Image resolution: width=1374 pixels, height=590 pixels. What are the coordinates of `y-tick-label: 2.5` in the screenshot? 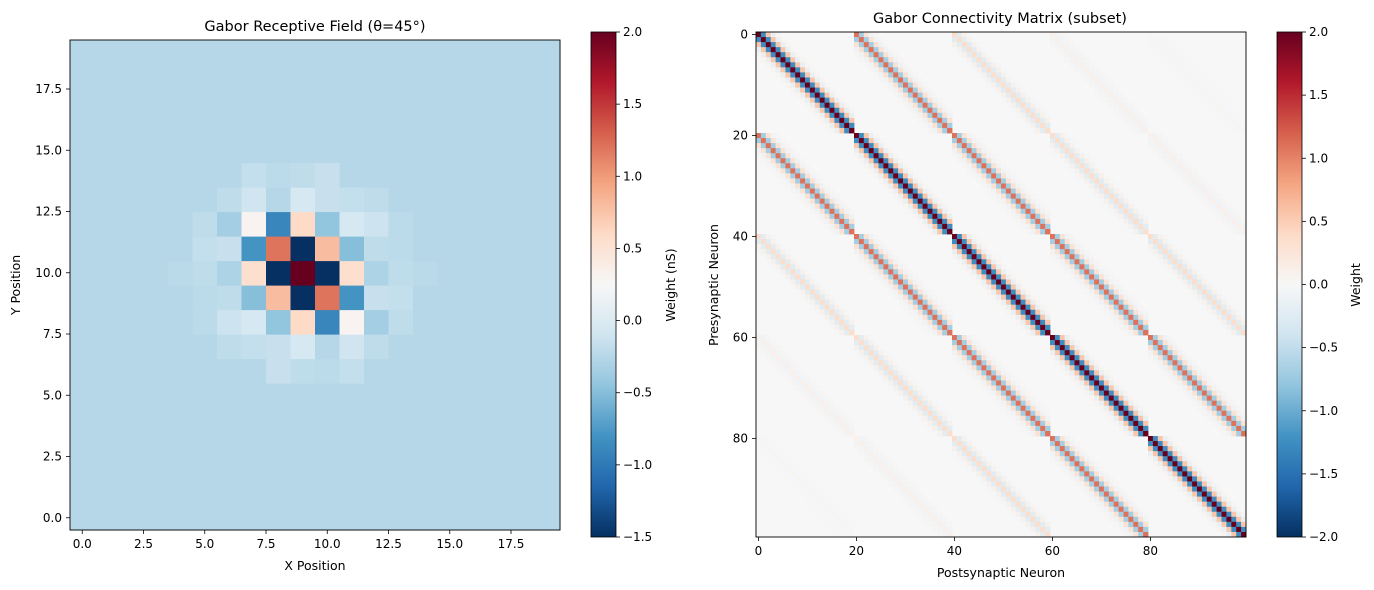 It's located at (52, 457).